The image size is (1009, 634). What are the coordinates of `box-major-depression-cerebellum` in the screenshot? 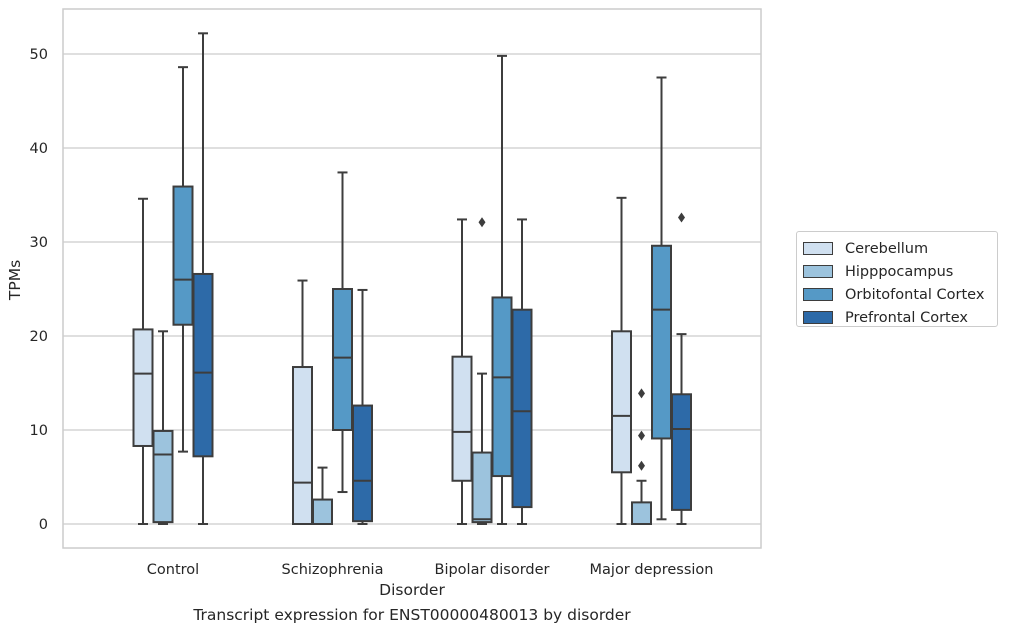 It's located at (621, 360).